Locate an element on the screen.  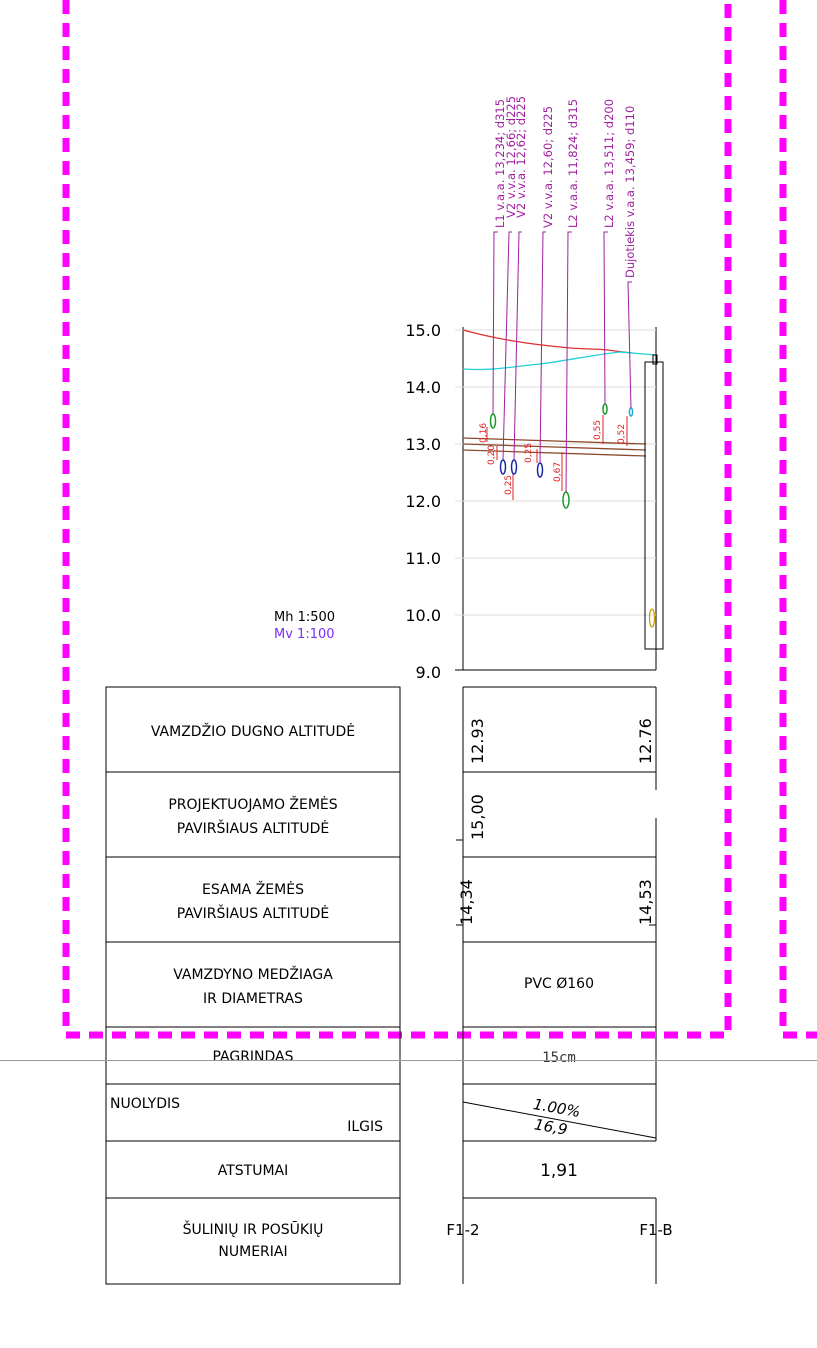
leader-lines is located at coordinates (562, 362).